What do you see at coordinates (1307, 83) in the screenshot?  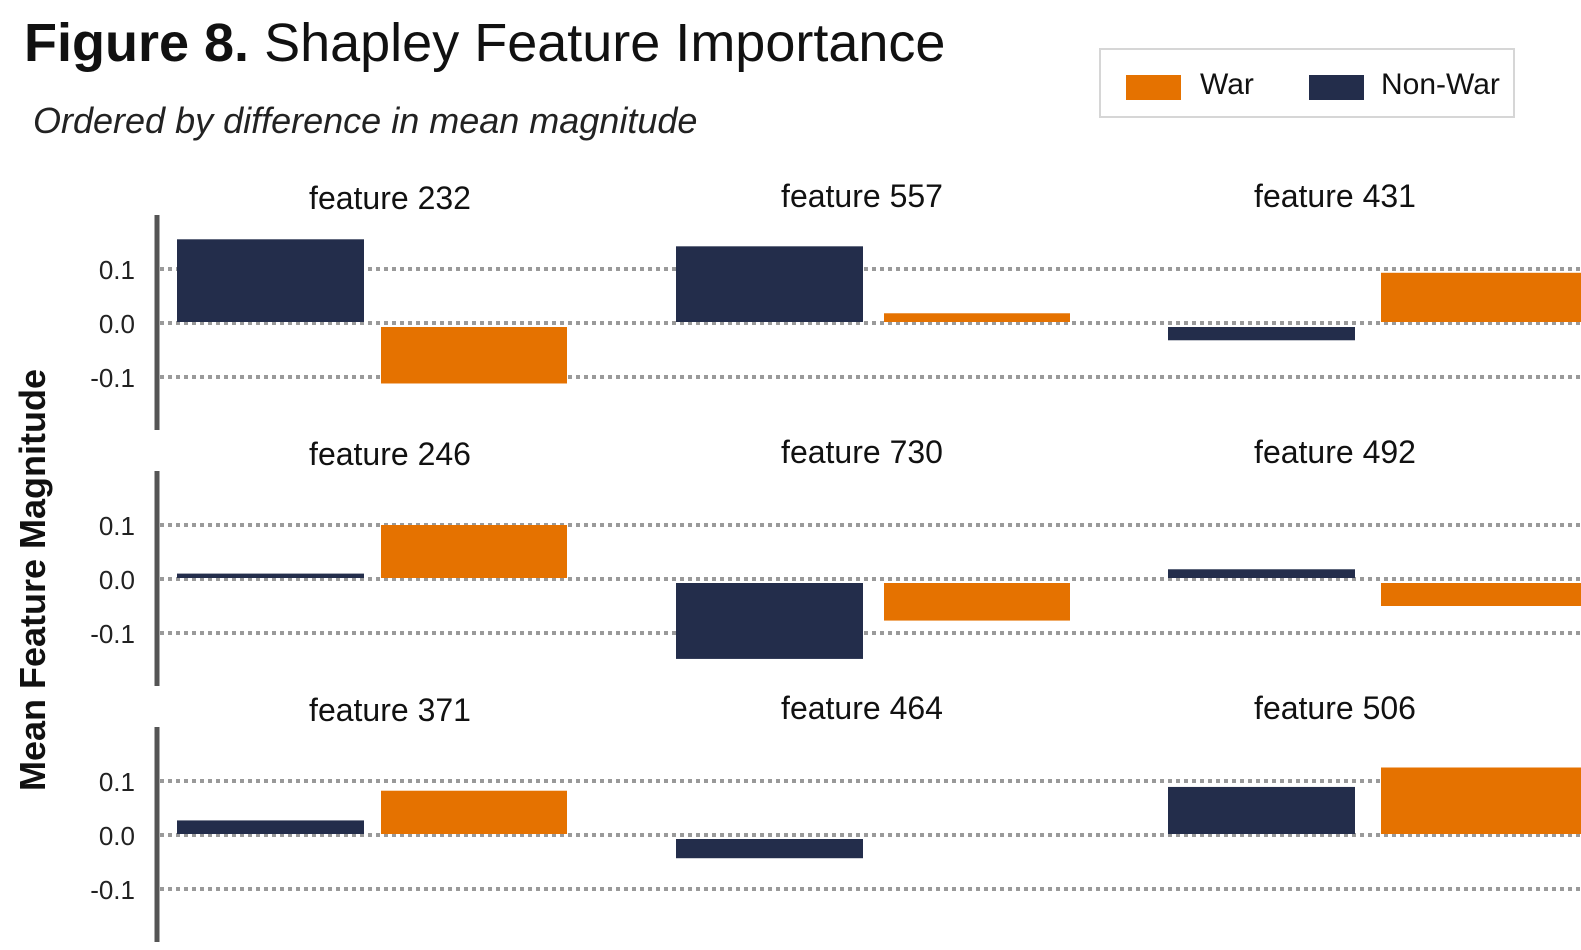 I see `legend: War Non-War` at bounding box center [1307, 83].